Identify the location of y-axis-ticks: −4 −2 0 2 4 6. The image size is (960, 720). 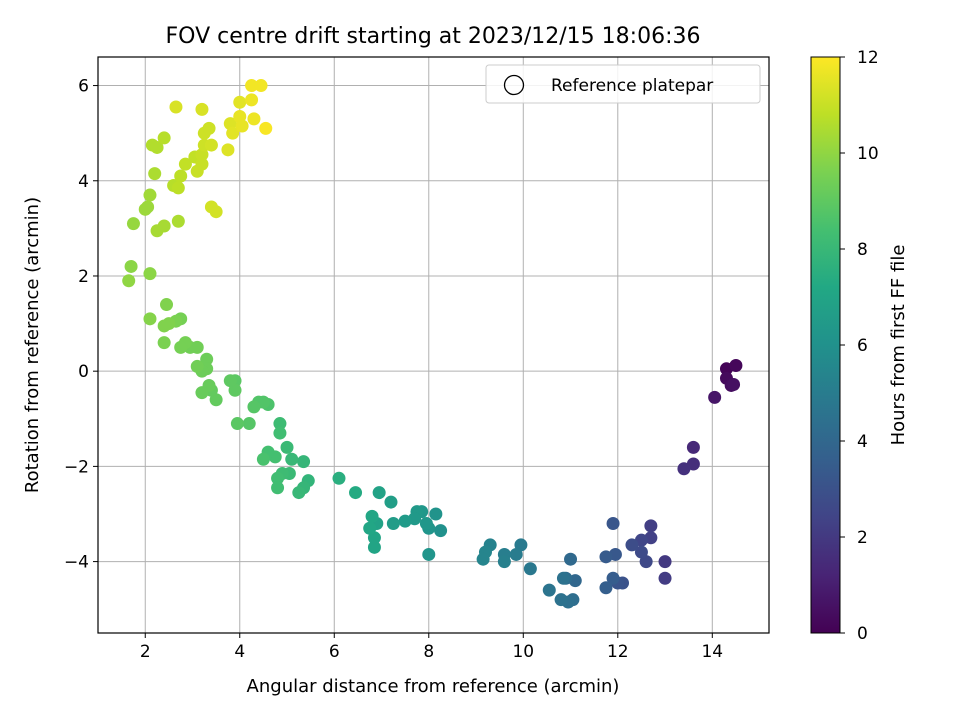
(81, 325).